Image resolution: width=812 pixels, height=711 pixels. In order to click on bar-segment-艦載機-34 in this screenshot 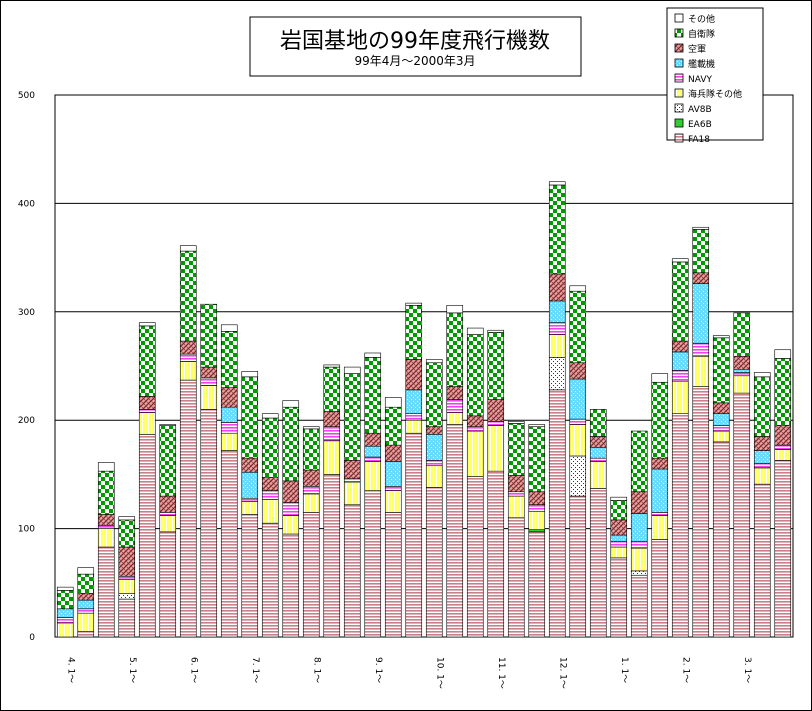, I will do `click(762, 457)`.